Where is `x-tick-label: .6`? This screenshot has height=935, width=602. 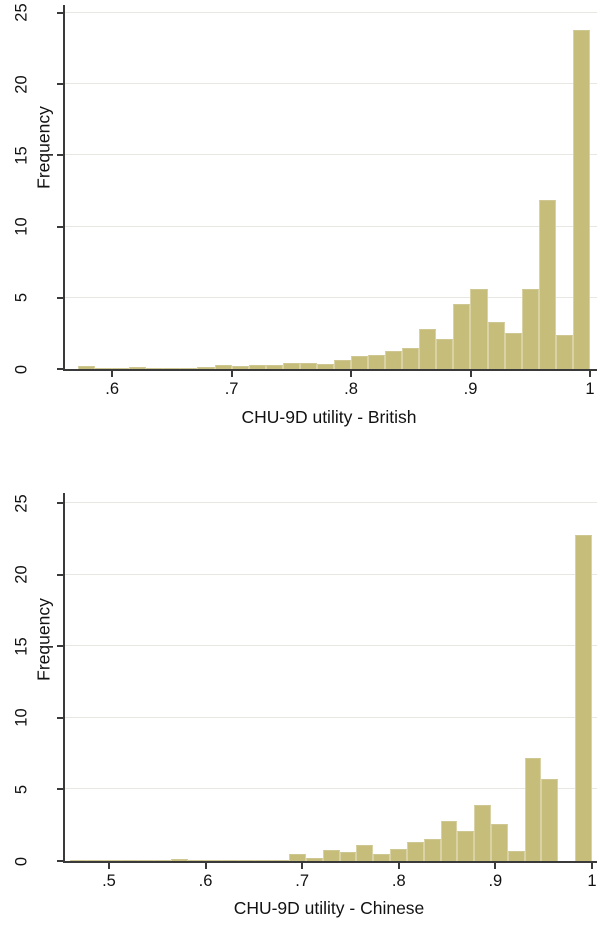
x-tick-label: .6 is located at coordinates (205, 881).